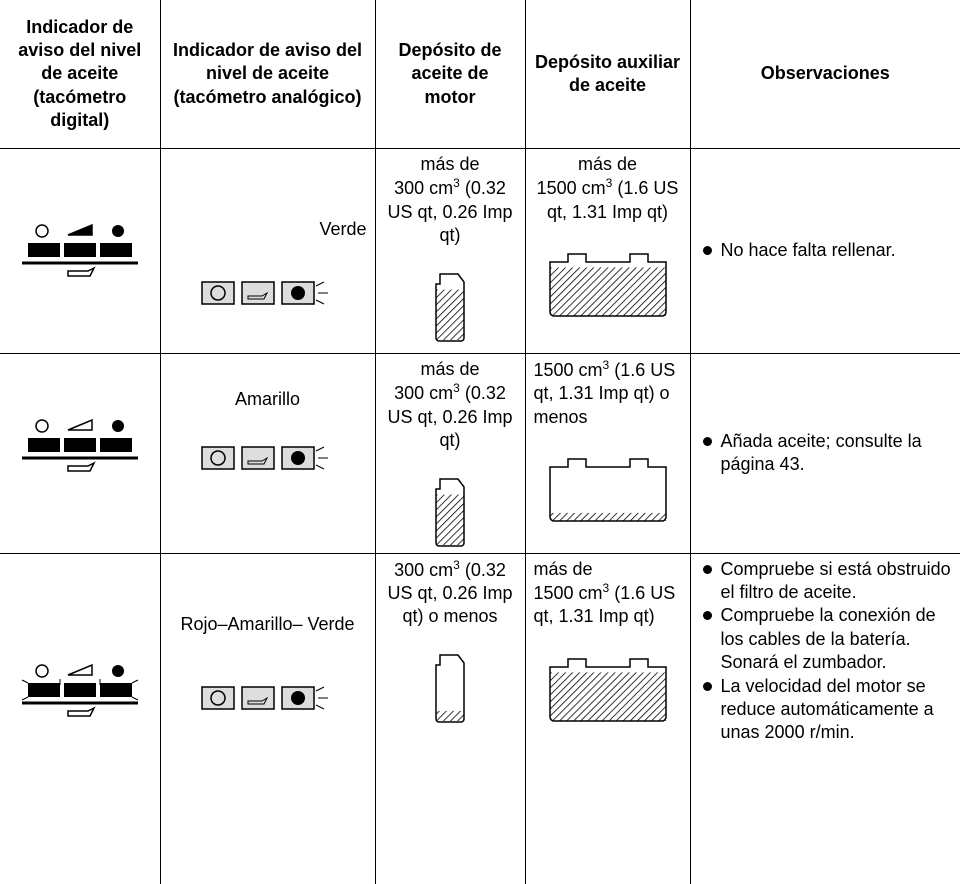 This screenshot has height=884, width=960. What do you see at coordinates (268, 624) in the screenshot?
I see `analog-color: Rojo–Amarillo– Verde` at bounding box center [268, 624].